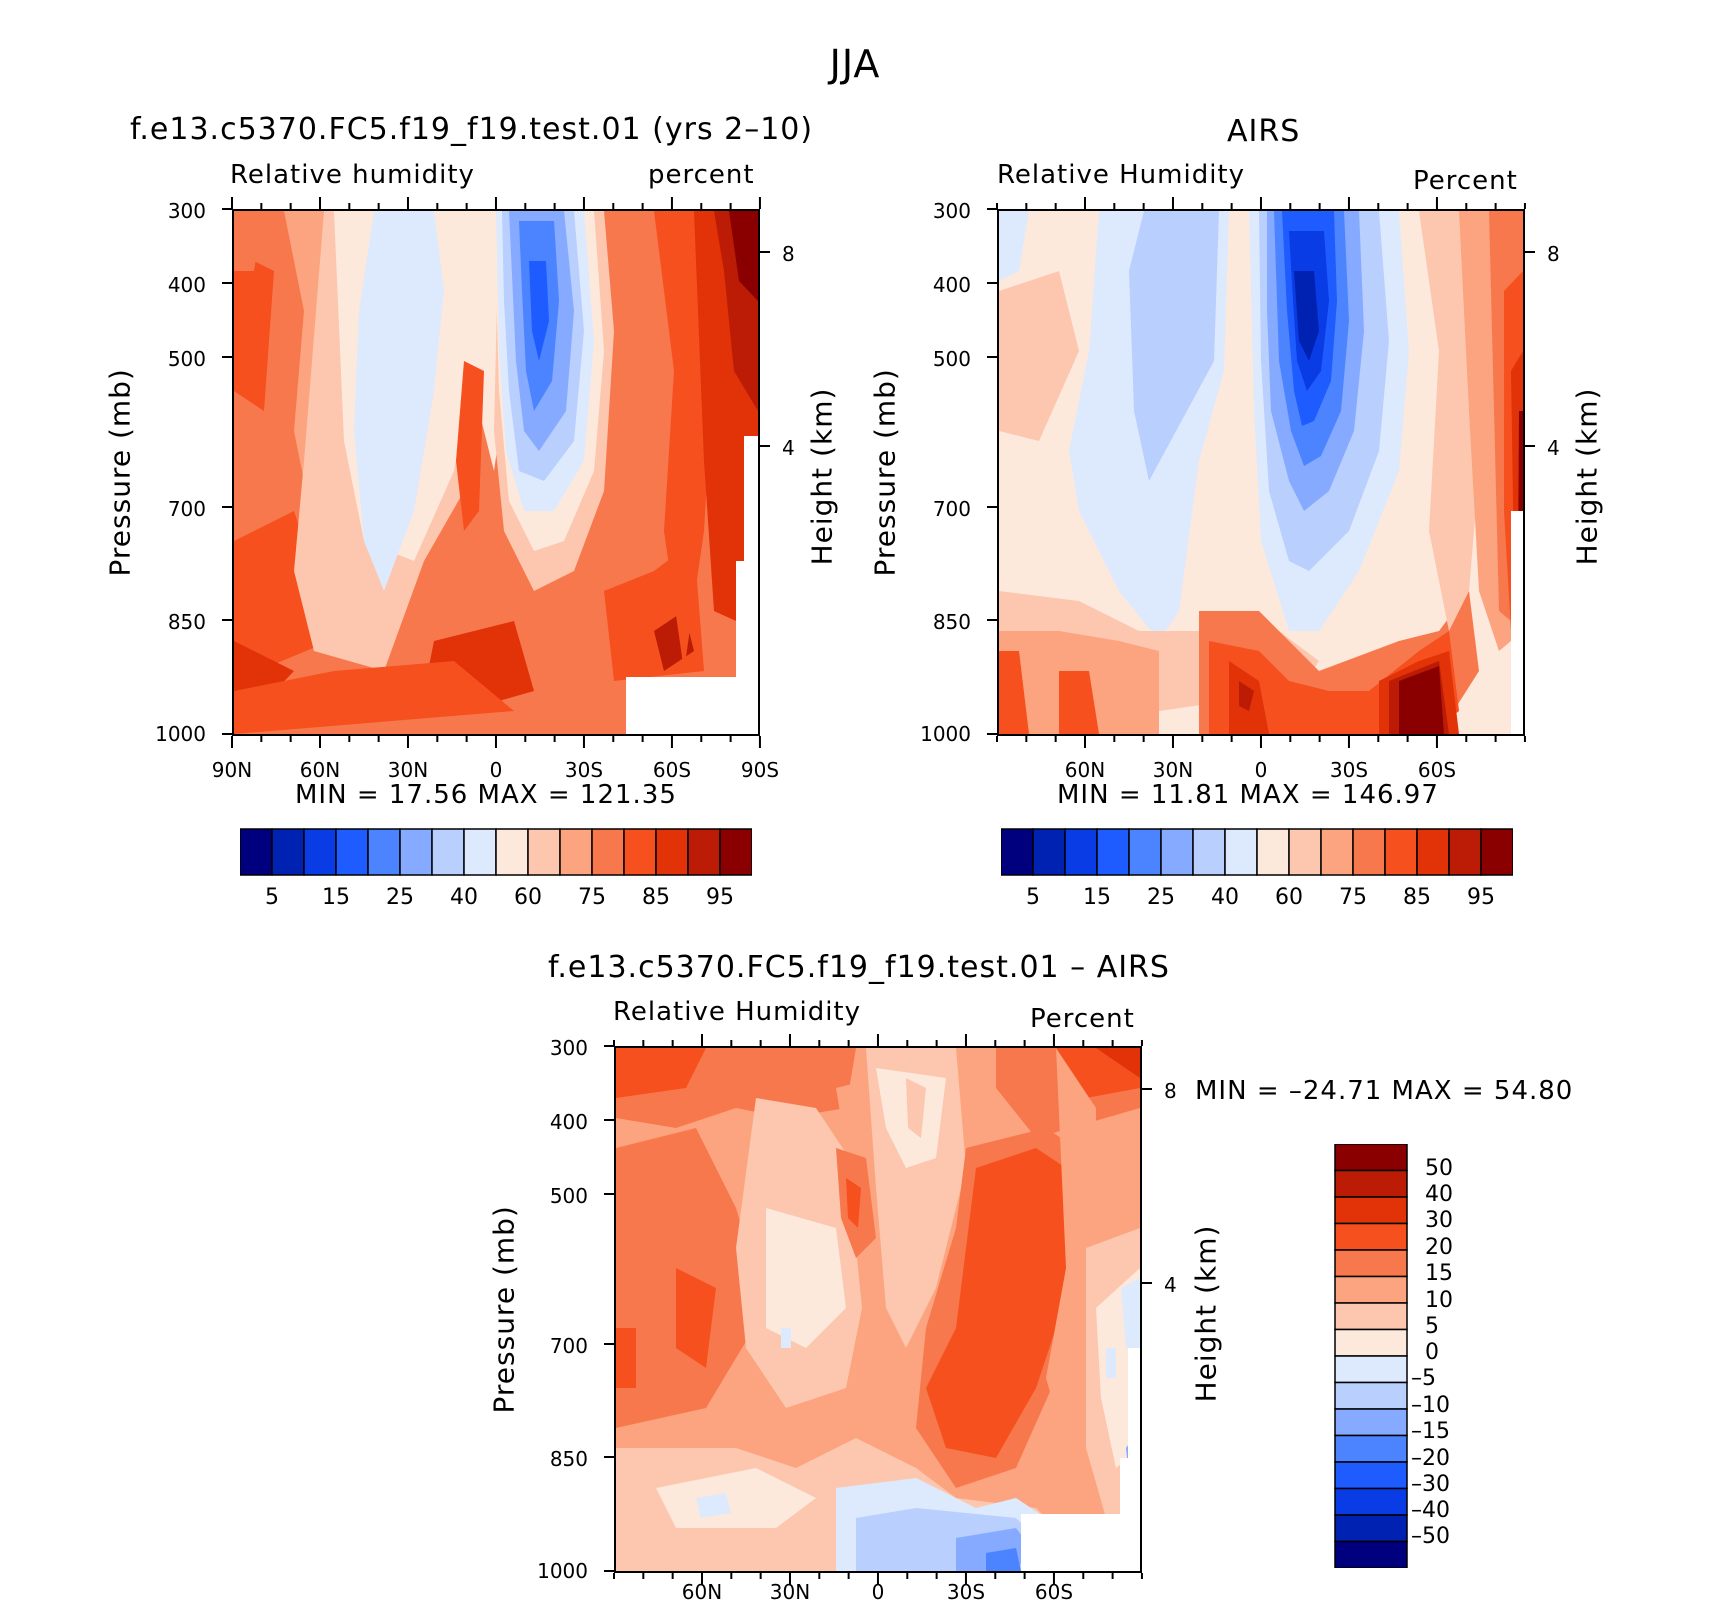 The width and height of the screenshot is (1710, 1604). What do you see at coordinates (1430, 1484) in the screenshot?
I see `panel3-colorbar-label: –30` at bounding box center [1430, 1484].